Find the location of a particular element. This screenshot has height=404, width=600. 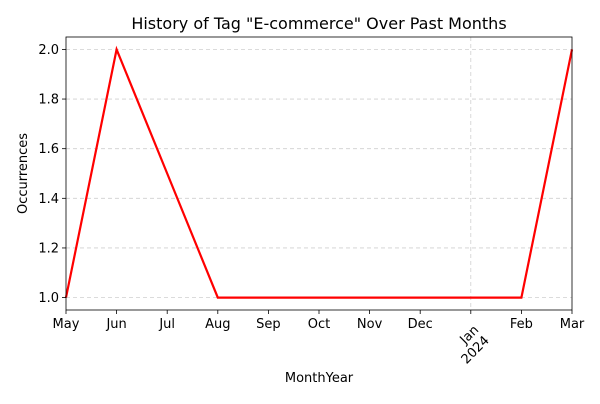

y-tick-label: 1.4 is located at coordinates (48, 199).